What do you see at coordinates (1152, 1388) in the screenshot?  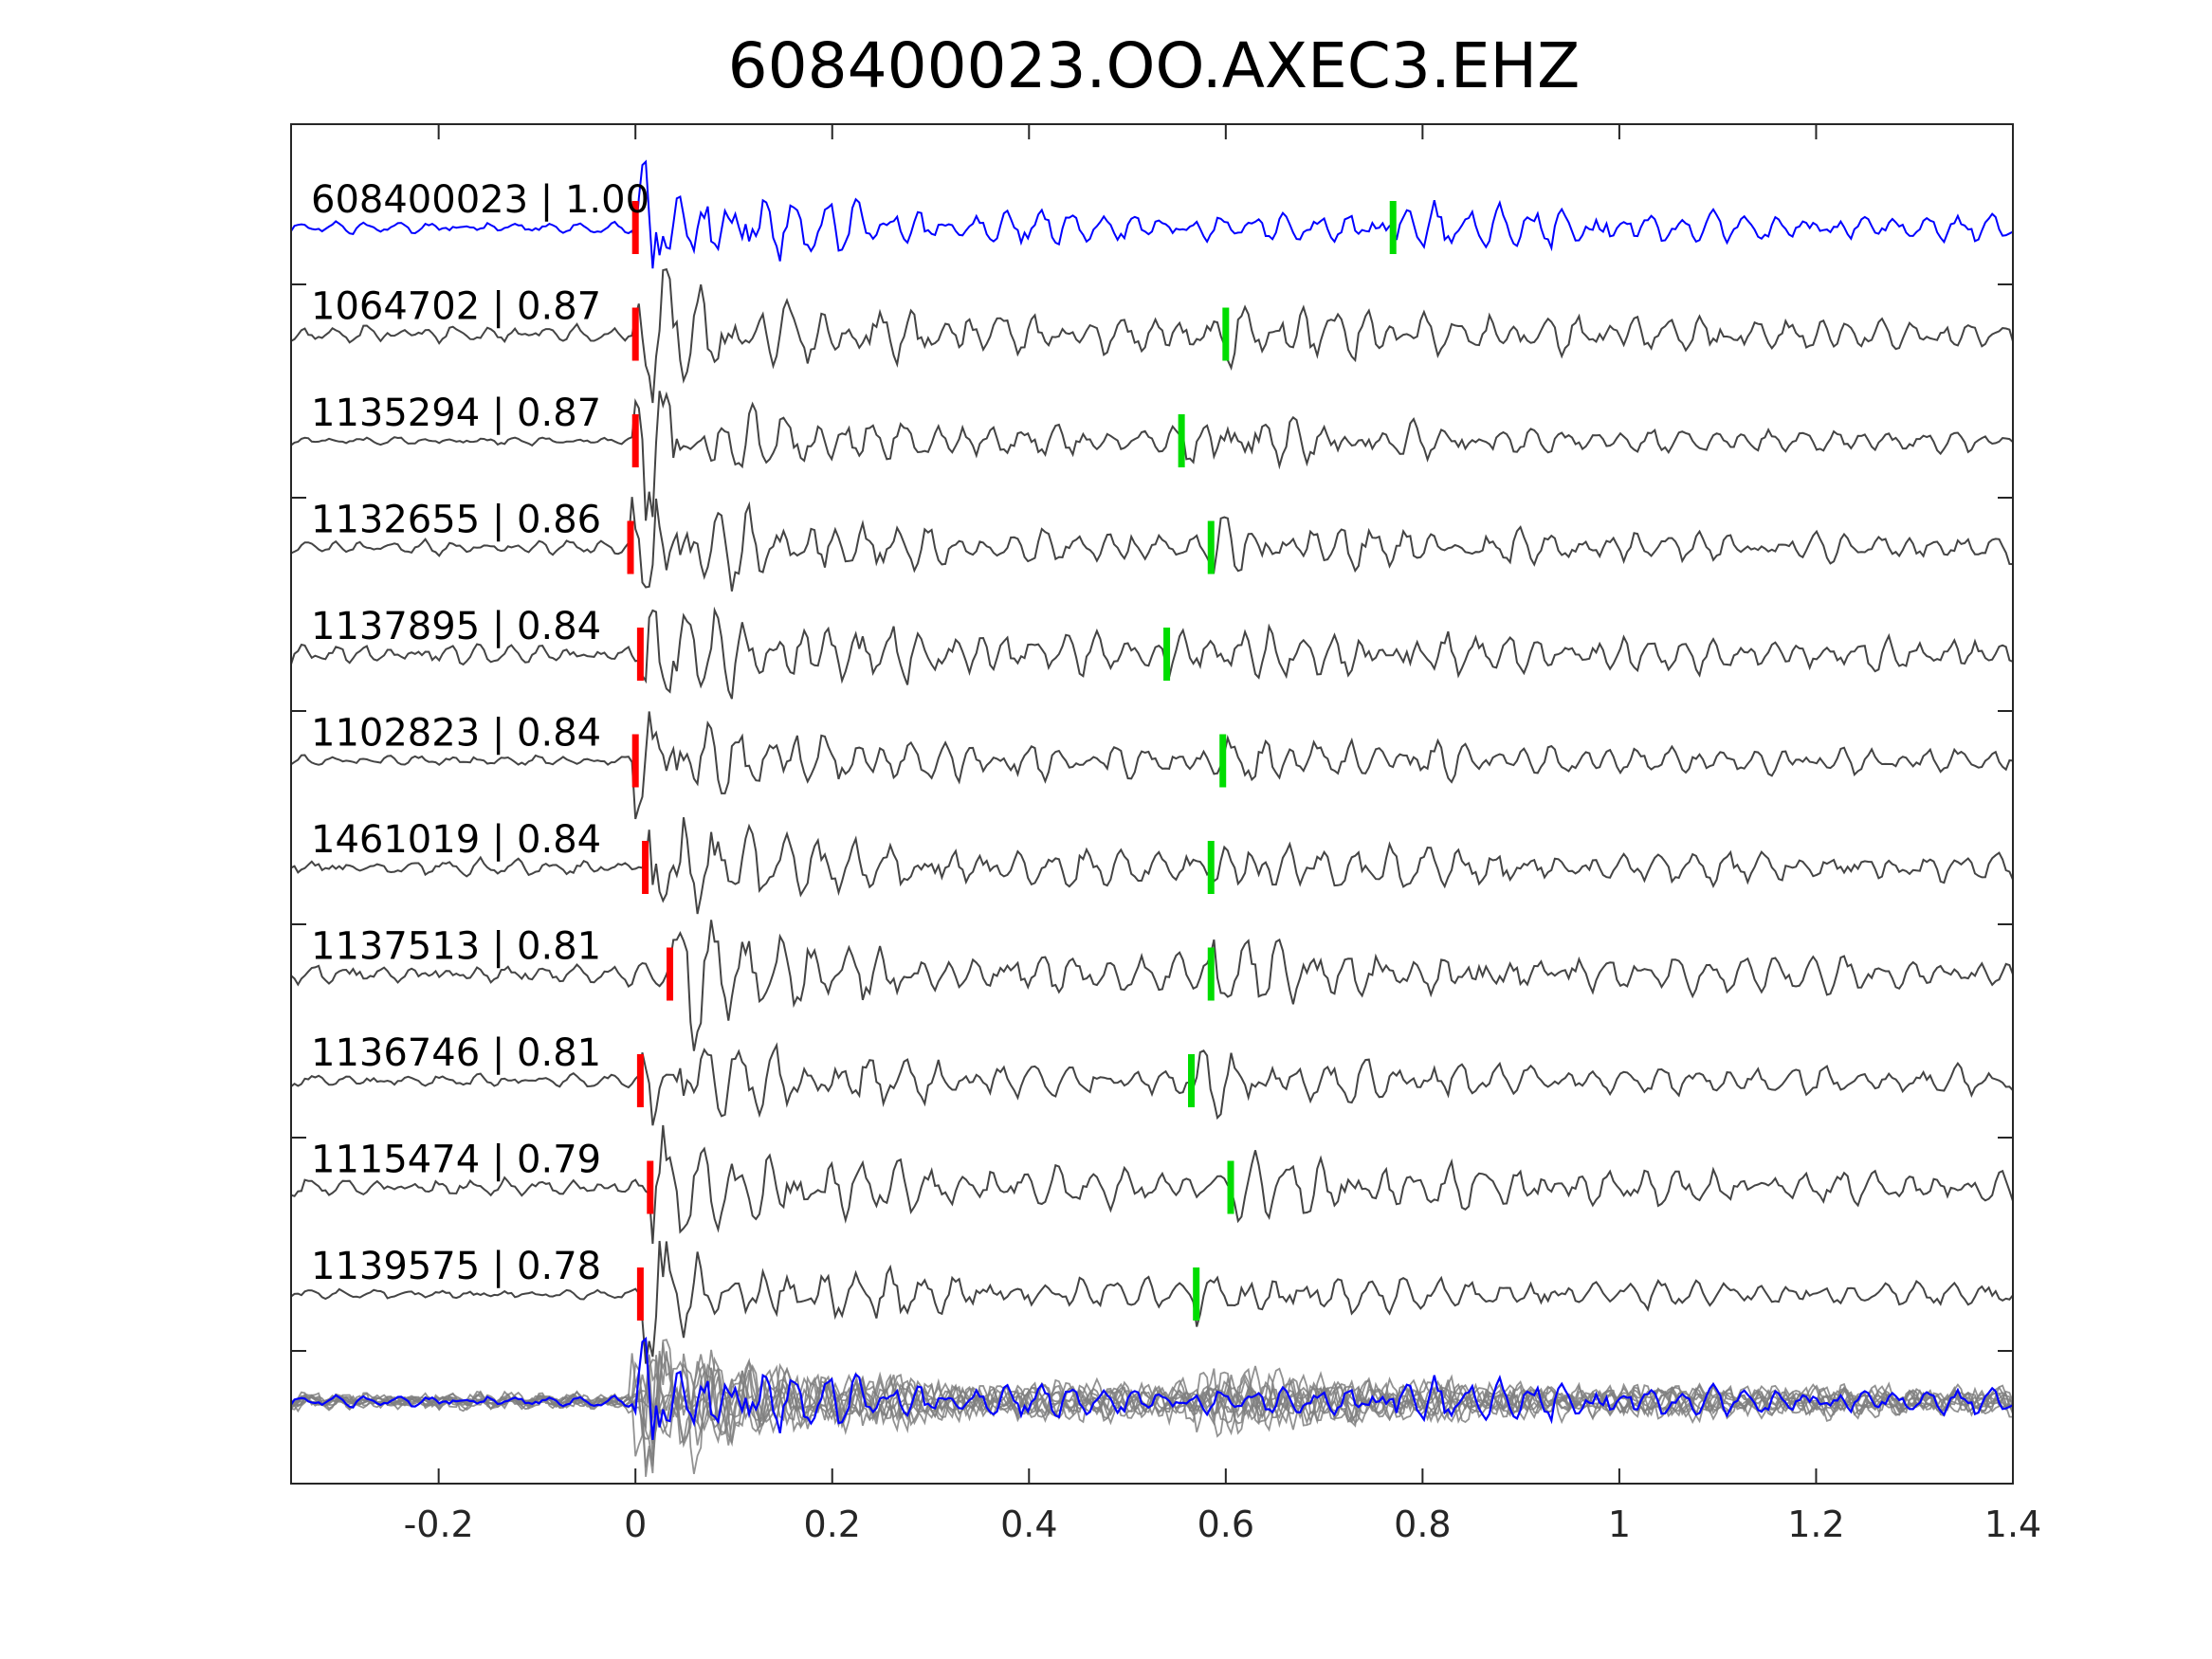 I see `stack-trace-reference` at bounding box center [1152, 1388].